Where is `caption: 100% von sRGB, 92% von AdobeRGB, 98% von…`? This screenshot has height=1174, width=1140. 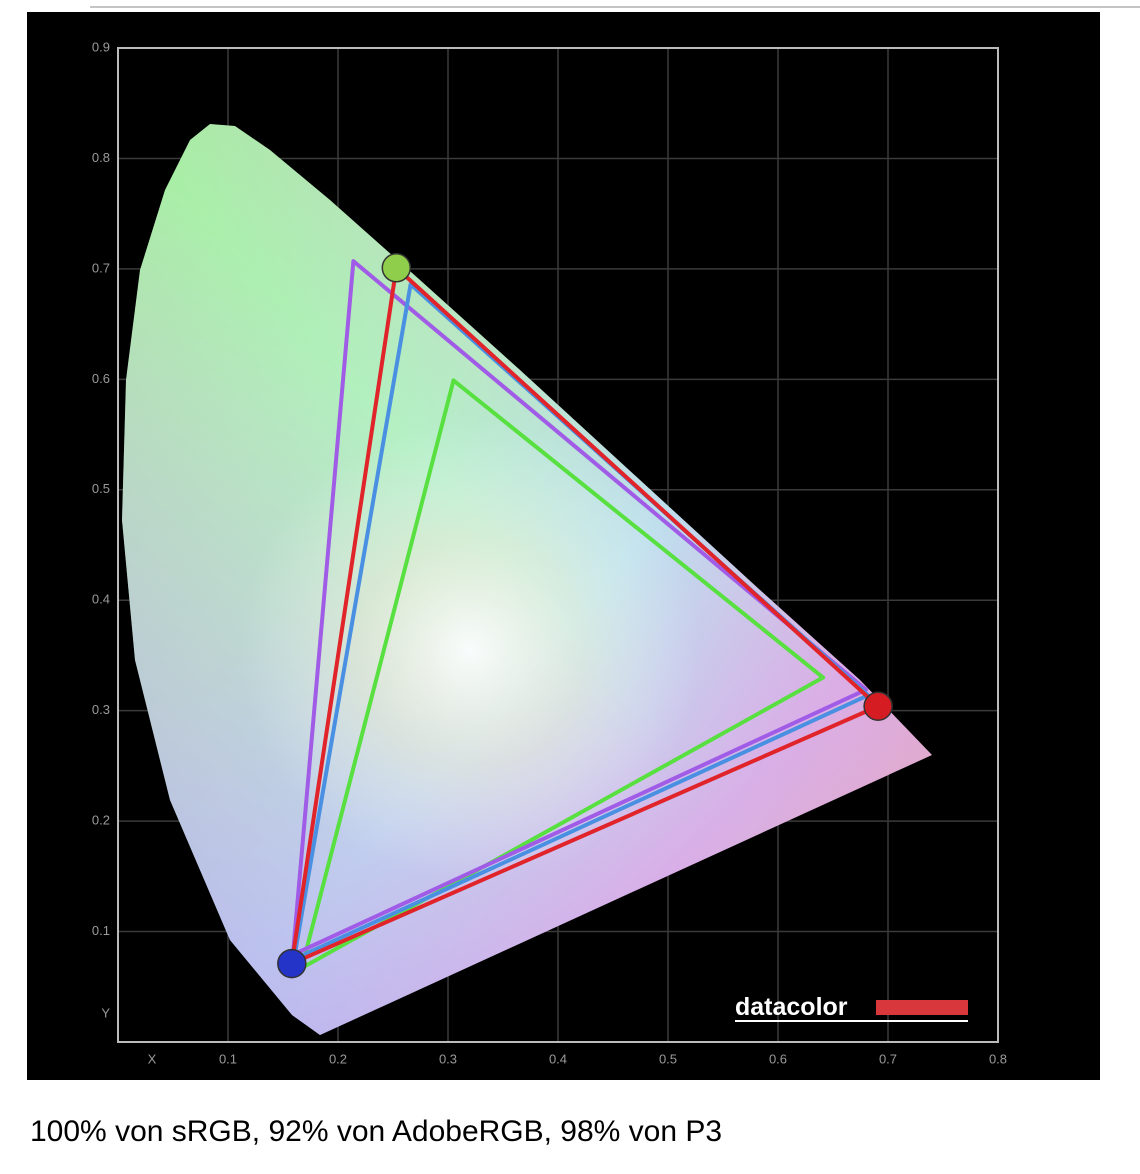
caption: 100% von sRGB, 92% von AdobeRGB, 98% von… is located at coordinates (376, 1131).